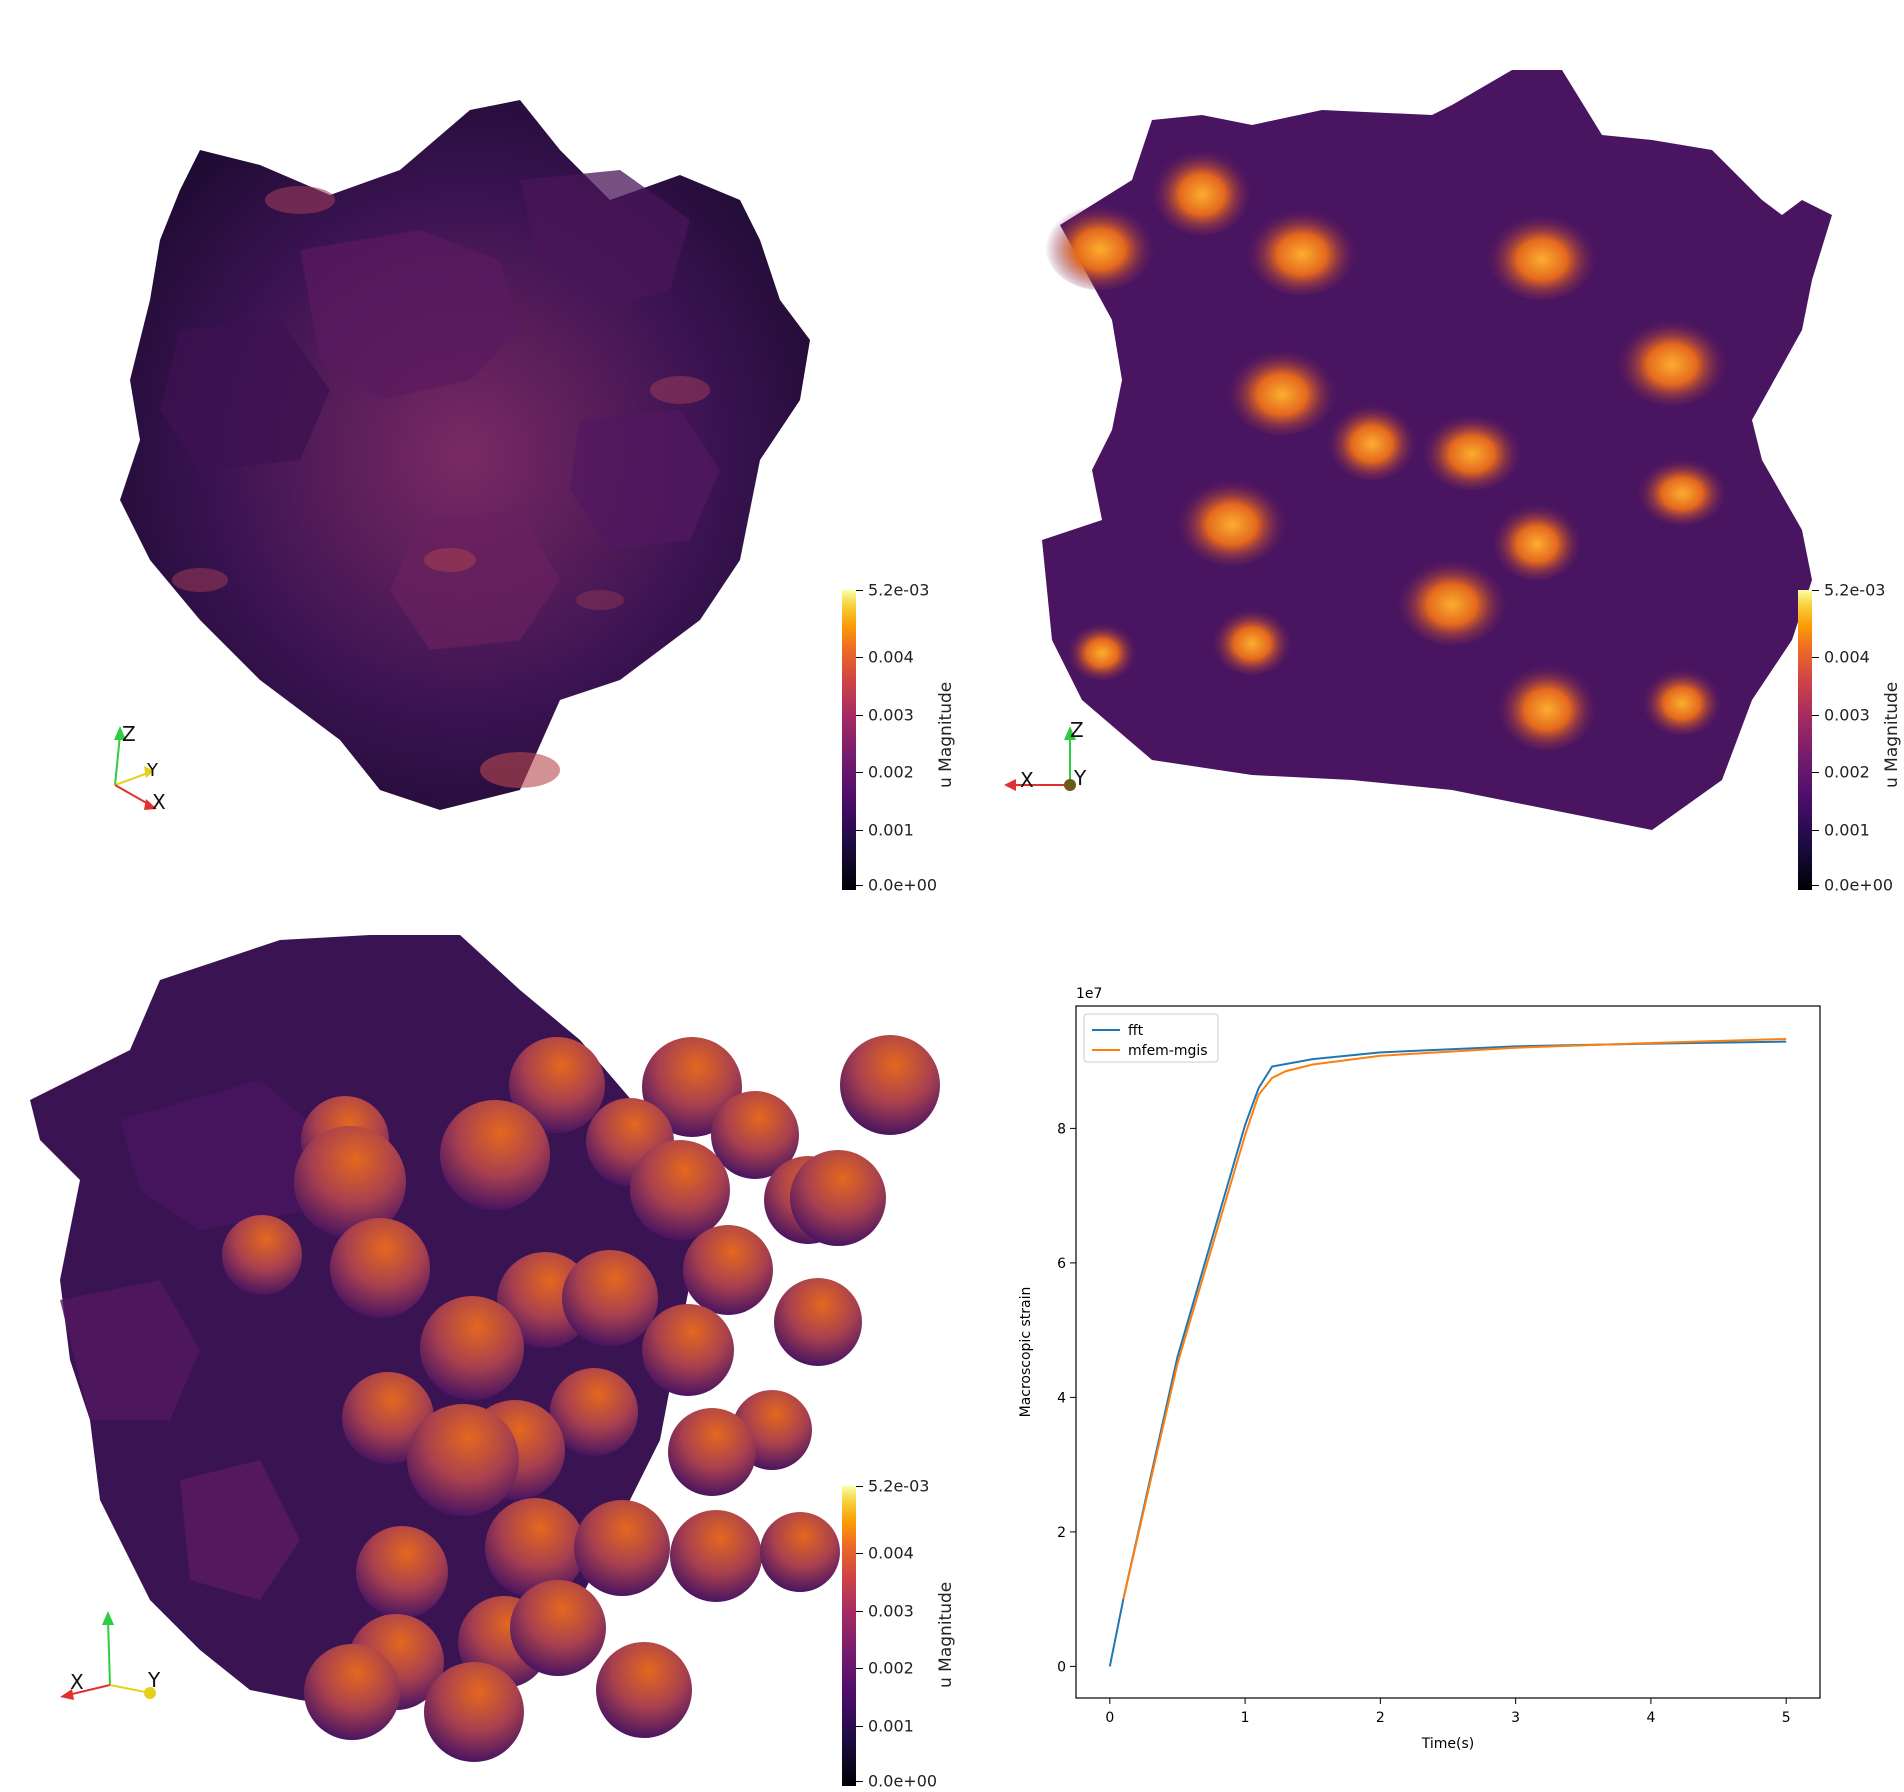  Describe the element at coordinates (1650, 1718) in the screenshot. I see `x-tick-label: 4` at that location.